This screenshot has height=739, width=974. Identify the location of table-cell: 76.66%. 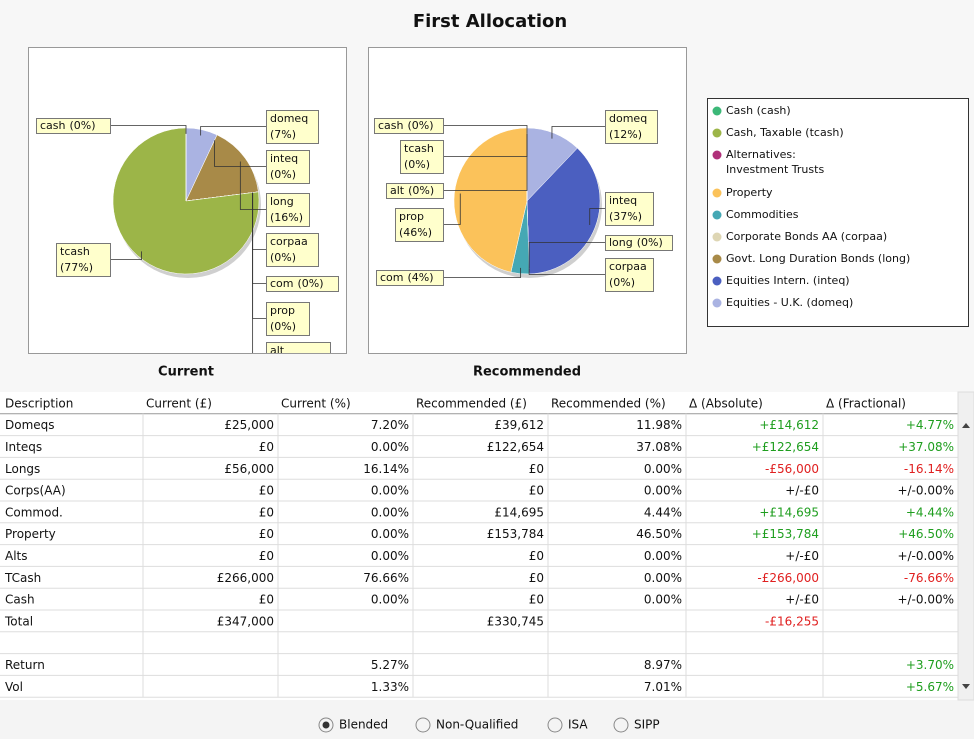
(386, 578).